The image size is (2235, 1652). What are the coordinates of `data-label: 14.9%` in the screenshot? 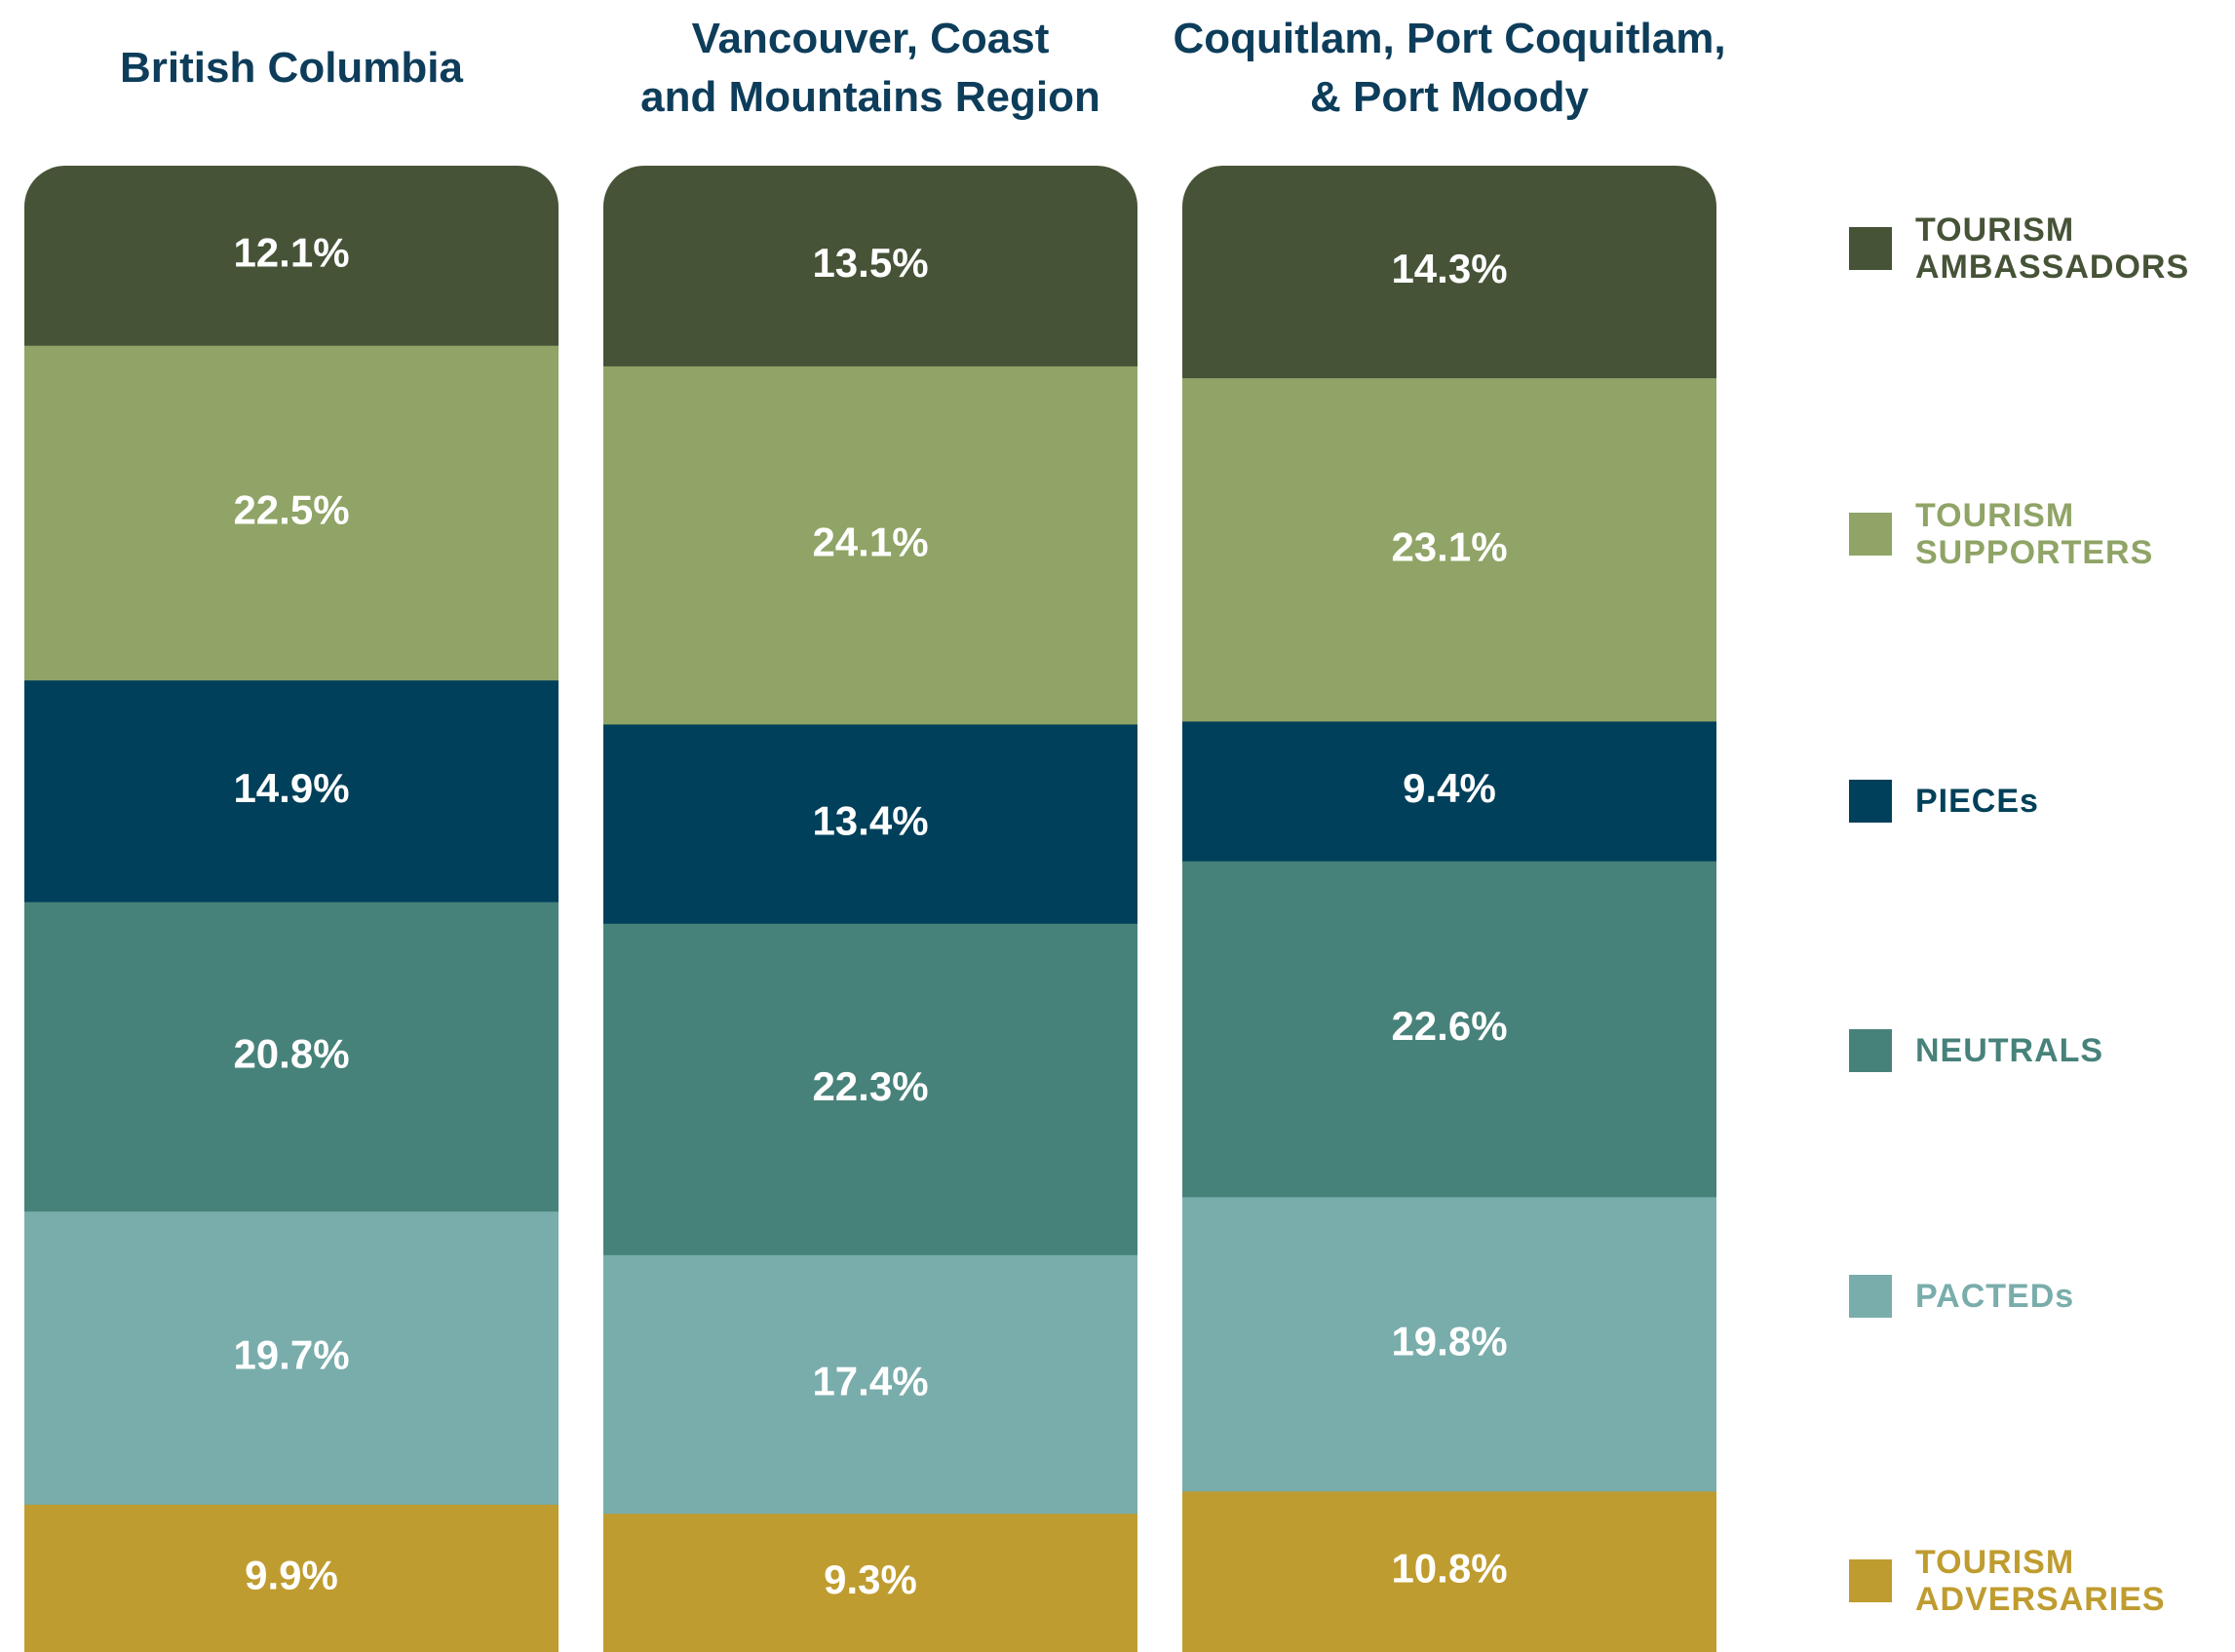 It's located at (291, 788).